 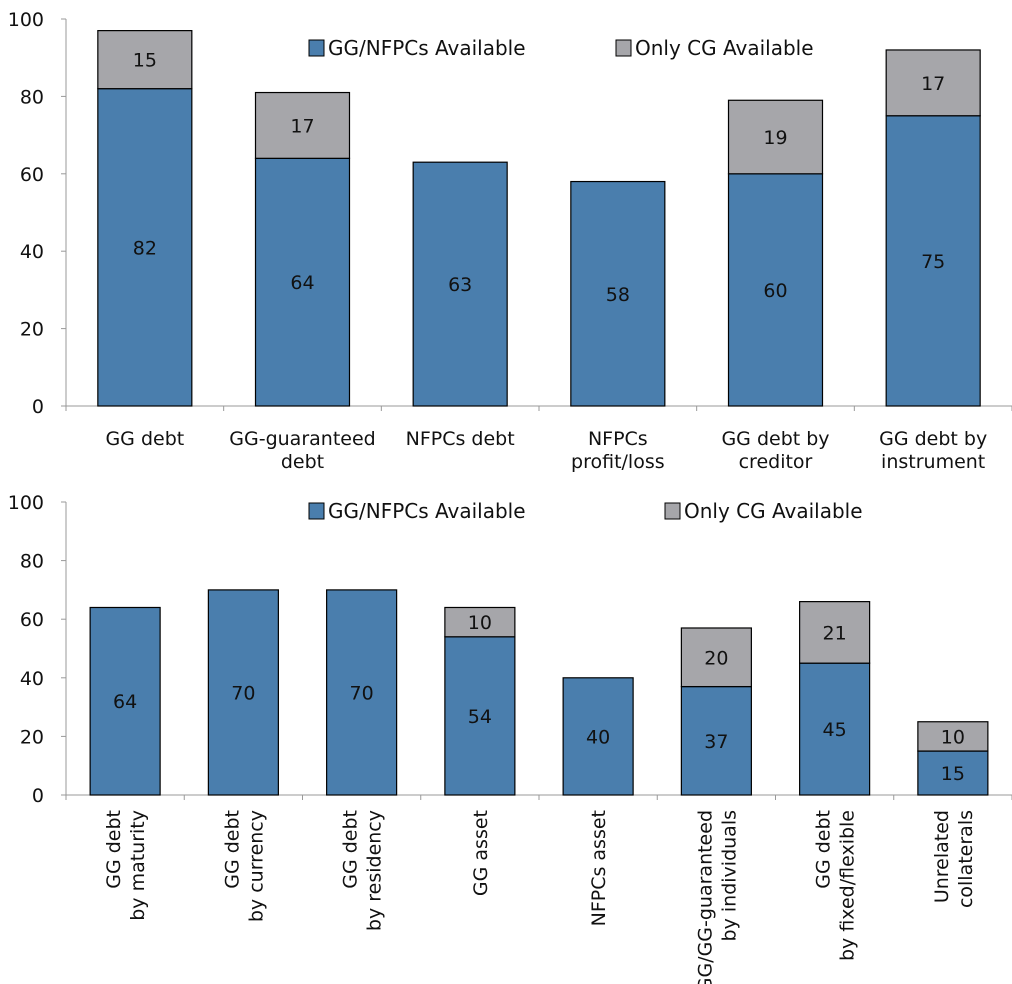 I want to click on data-label: 82, so click(x=145, y=248).